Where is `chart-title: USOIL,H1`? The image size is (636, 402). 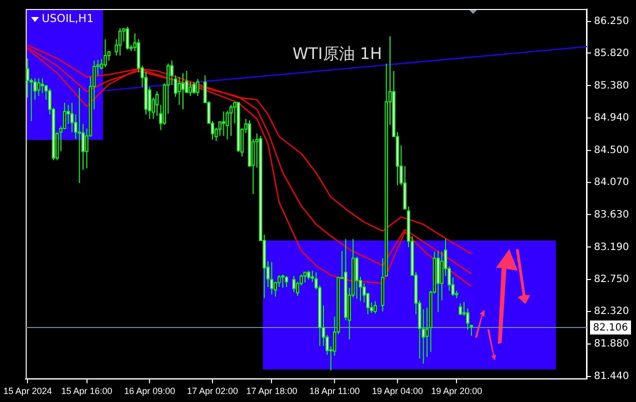
chart-title: USOIL,H1 is located at coordinates (68, 18).